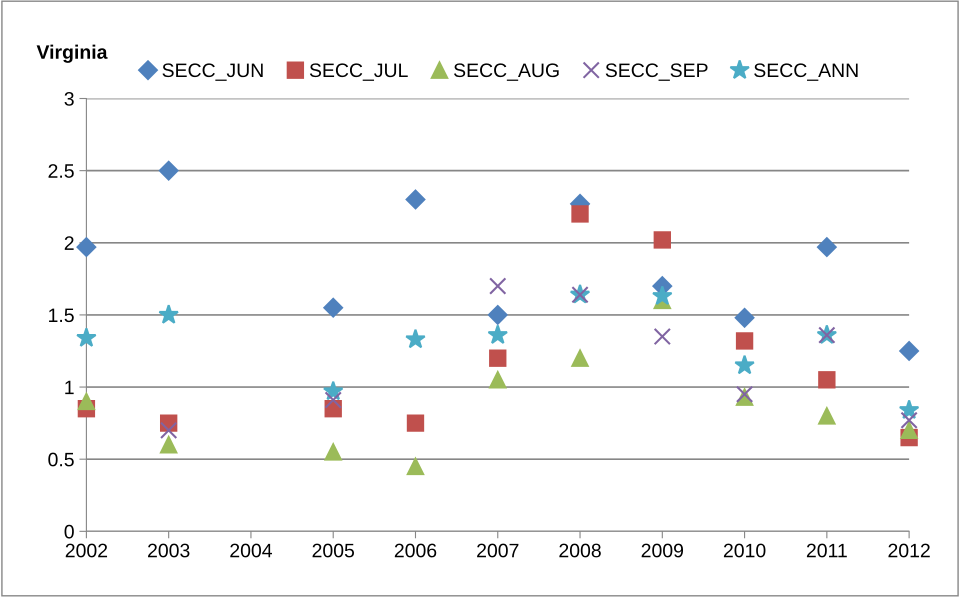 The image size is (960, 597). What do you see at coordinates (333, 551) in the screenshot?
I see `x-tick-label: 2005` at bounding box center [333, 551].